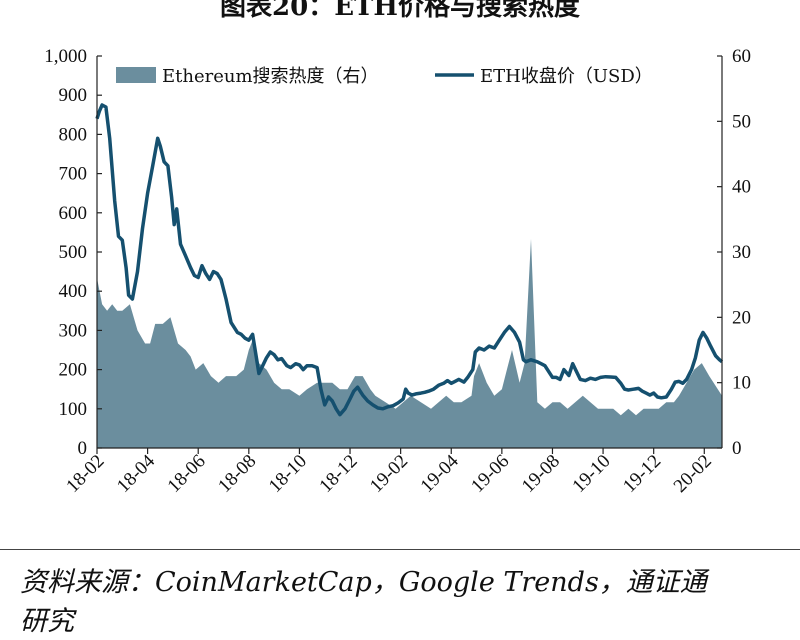 The height and width of the screenshot is (640, 800). I want to click on left-y-tick-label: 300, so click(73, 330).